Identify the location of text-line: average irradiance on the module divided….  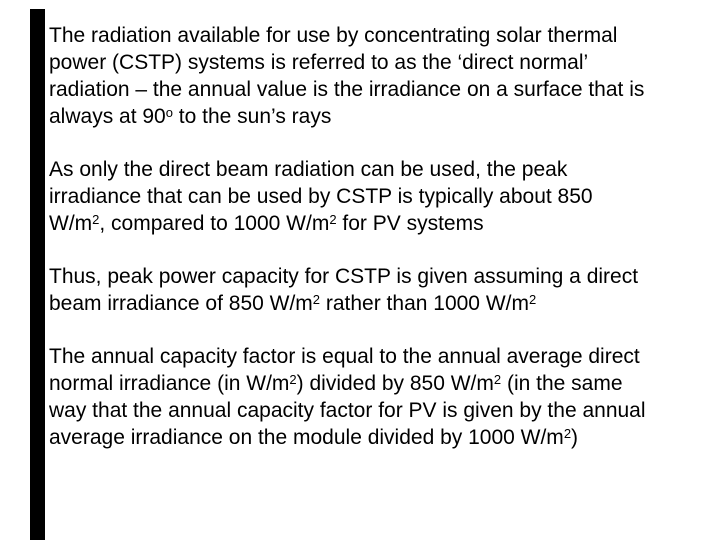
(379, 437).